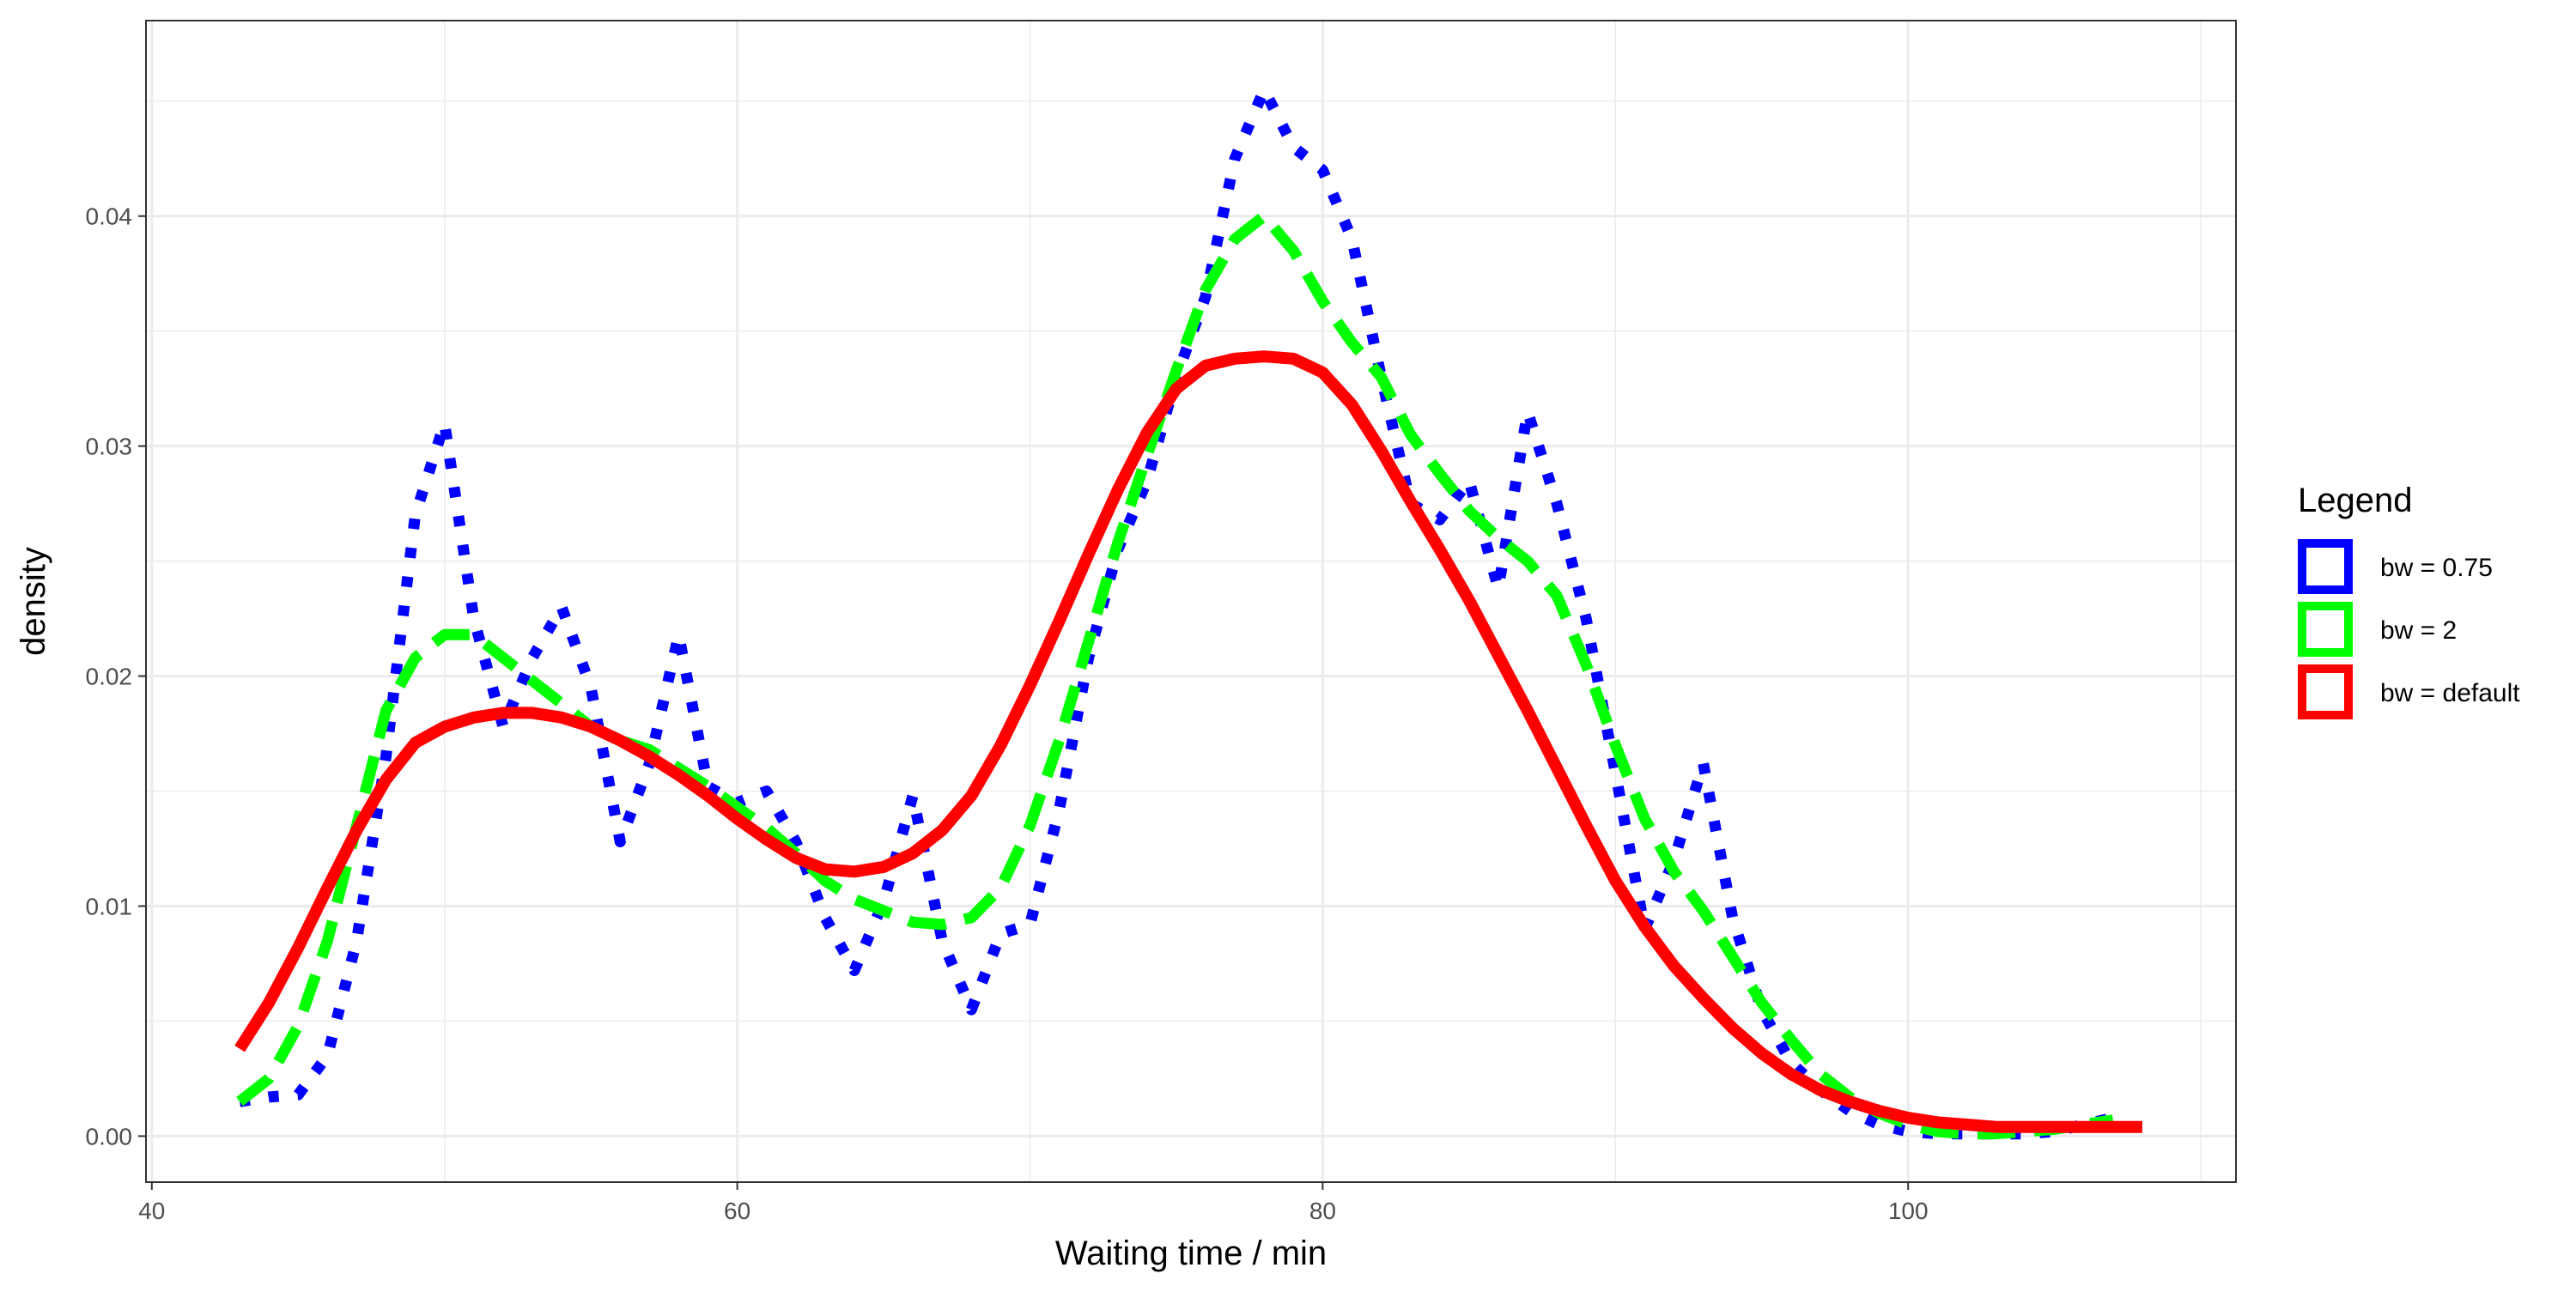 This screenshot has height=1292, width=2576. What do you see at coordinates (2409, 600) in the screenshot?
I see `legend: Legend bw = 0.75 bw = 2 bw = default` at bounding box center [2409, 600].